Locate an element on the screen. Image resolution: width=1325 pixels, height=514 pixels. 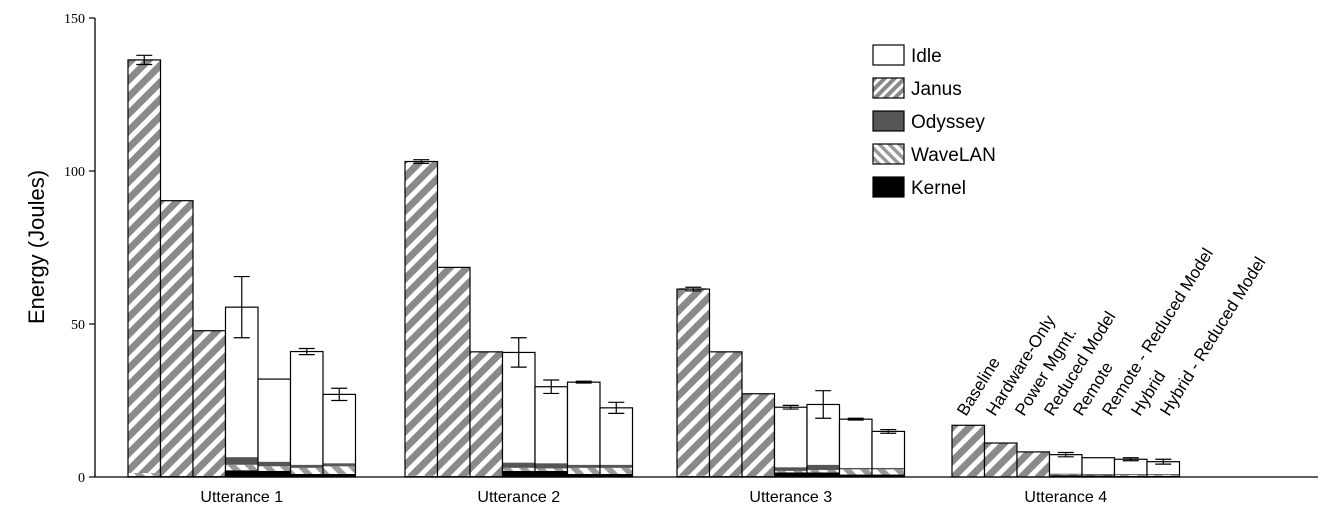
legend-label-janus: Janus is located at coordinates (936, 89).